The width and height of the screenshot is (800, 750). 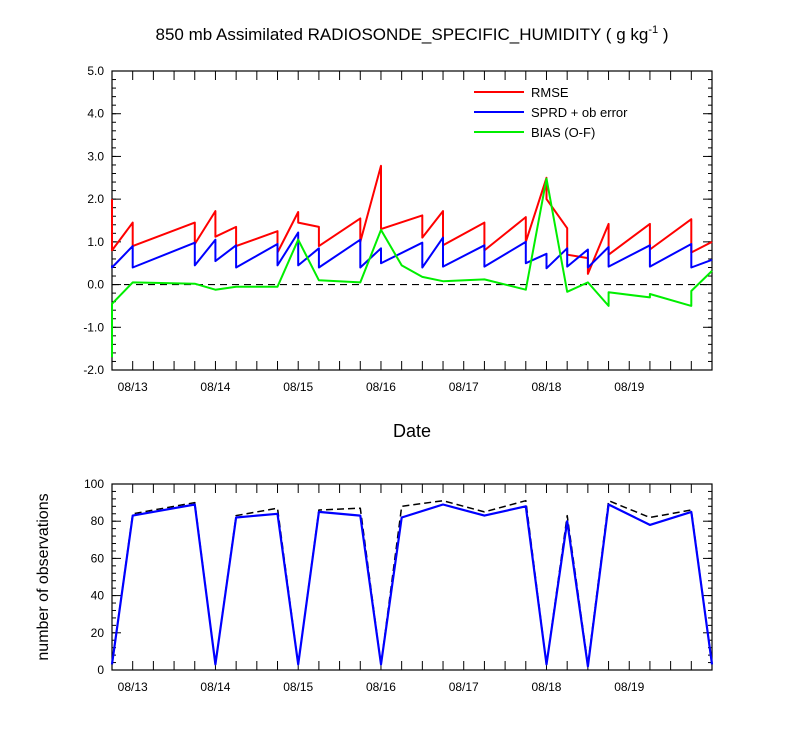 What do you see at coordinates (412, 219) in the screenshot?
I see `top-series-rmse` at bounding box center [412, 219].